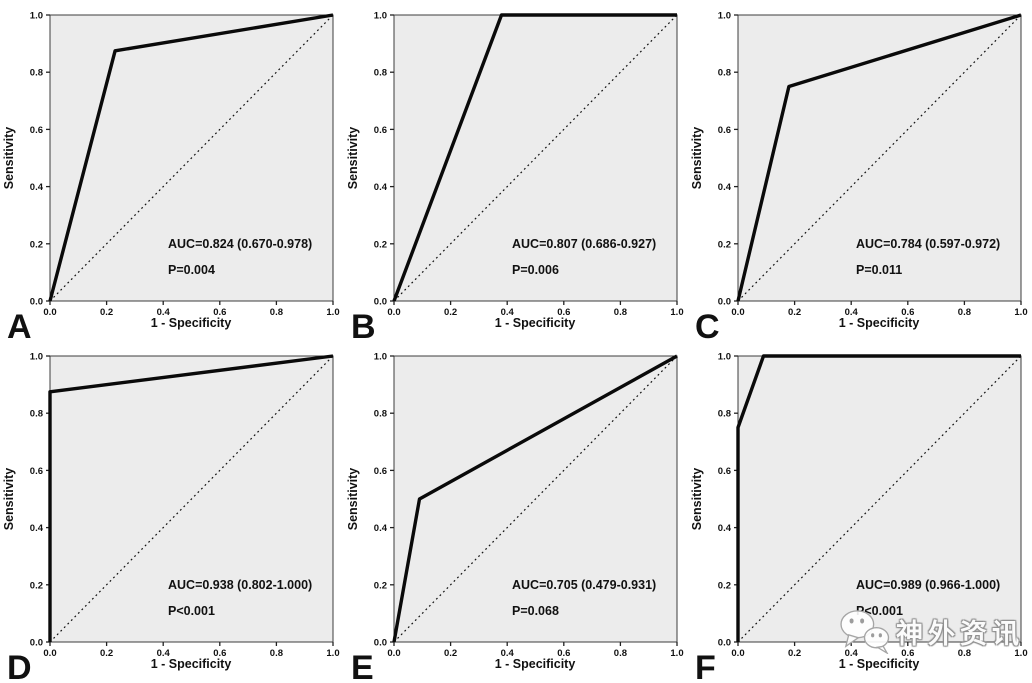  I want to click on auc-annotation: AUC=0.938 (0.802-1.000), so click(240, 585).